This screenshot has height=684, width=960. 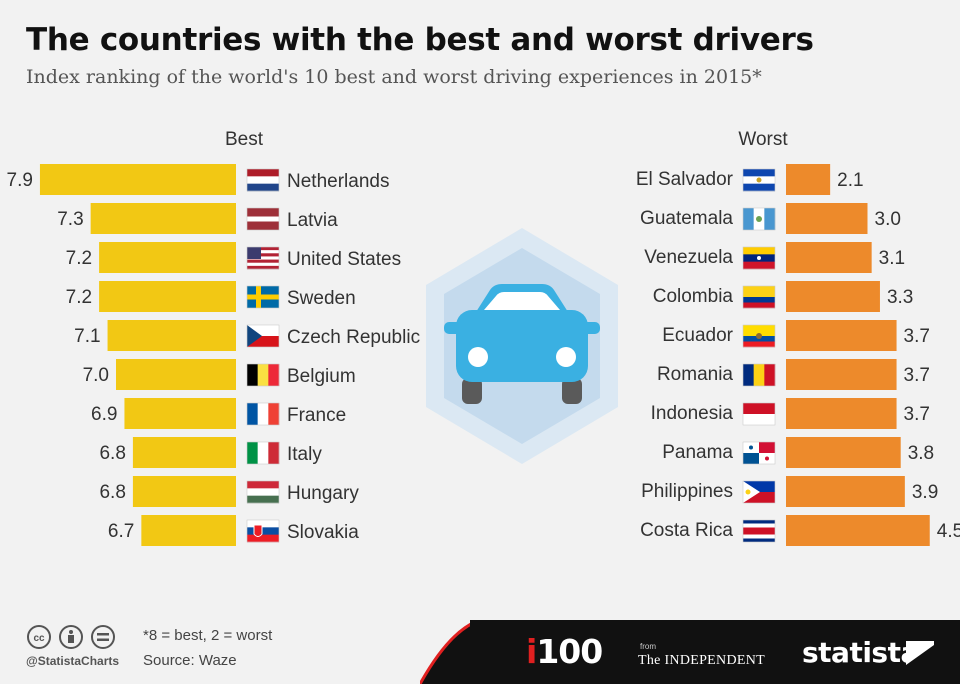 I want to click on independent-logo: The INDEPENDENT, so click(x=701, y=660).